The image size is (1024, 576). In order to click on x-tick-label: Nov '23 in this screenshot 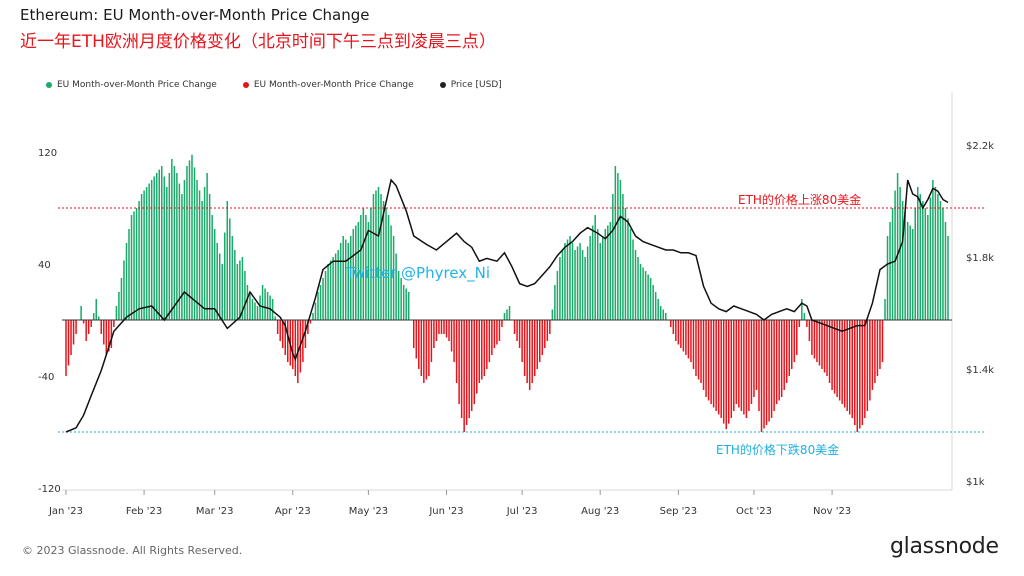, I will do `click(832, 511)`.